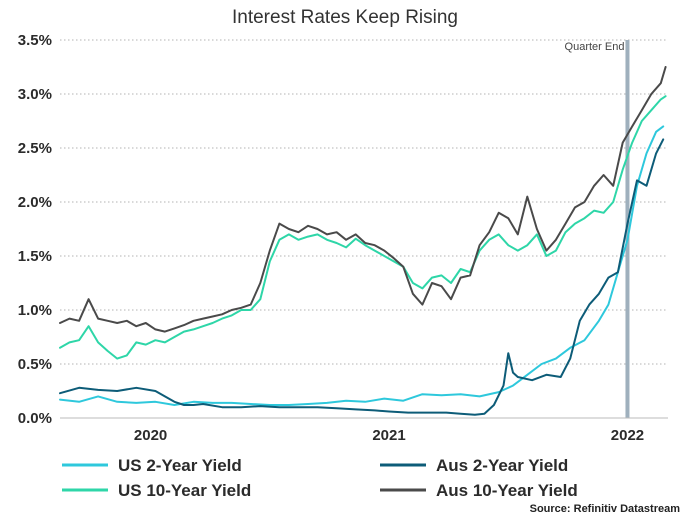 Image resolution: width=690 pixels, height=518 pixels. What do you see at coordinates (150, 435) in the screenshot?
I see `x-tick-label: 2020` at bounding box center [150, 435].